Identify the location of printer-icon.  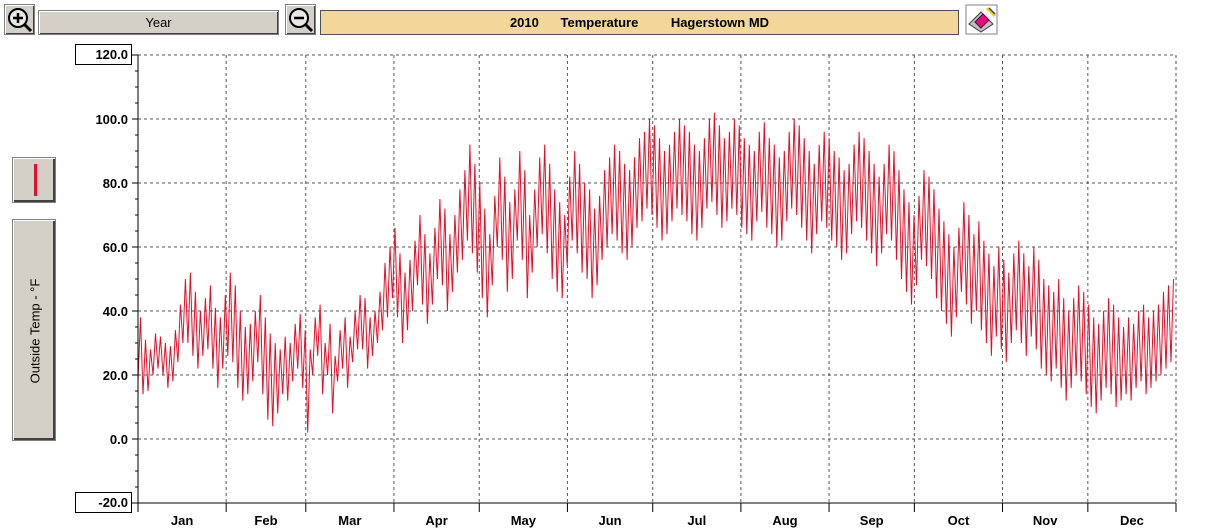
(981, 19).